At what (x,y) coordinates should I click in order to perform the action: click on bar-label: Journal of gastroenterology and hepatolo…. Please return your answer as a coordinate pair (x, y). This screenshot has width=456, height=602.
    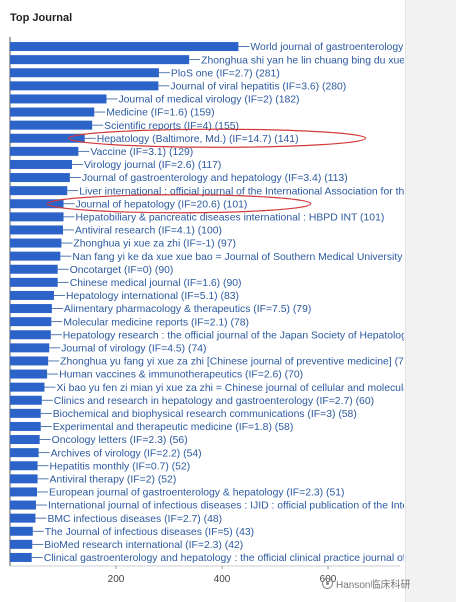
    Looking at the image, I should click on (215, 178).